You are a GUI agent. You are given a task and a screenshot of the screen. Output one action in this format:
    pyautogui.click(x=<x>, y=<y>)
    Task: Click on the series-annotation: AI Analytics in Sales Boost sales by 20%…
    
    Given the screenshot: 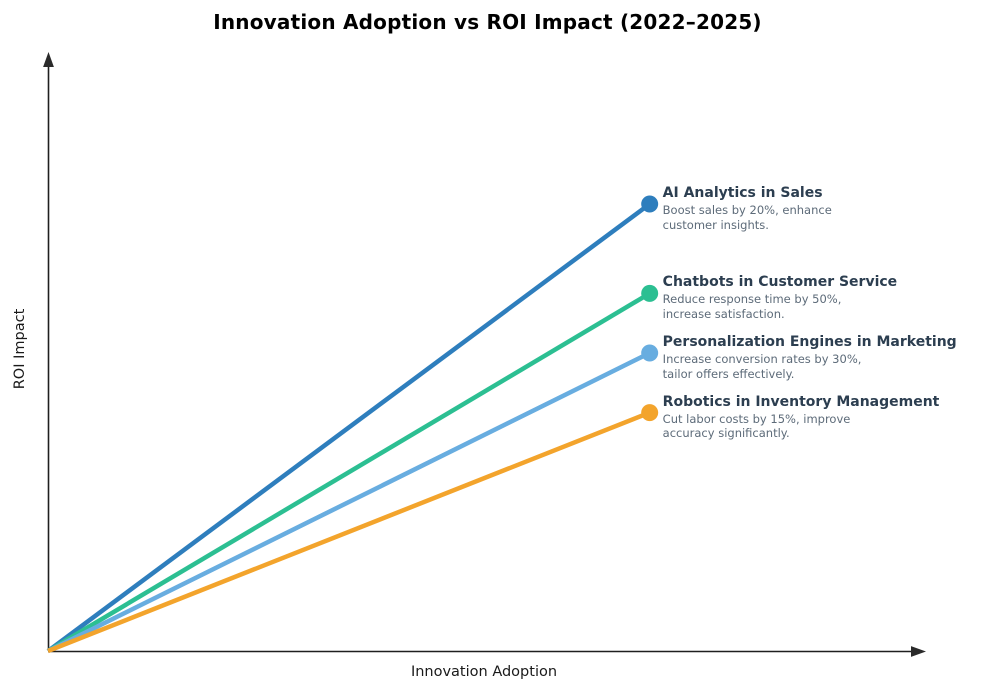 What is the action you would take?
    pyautogui.click(x=828, y=208)
    